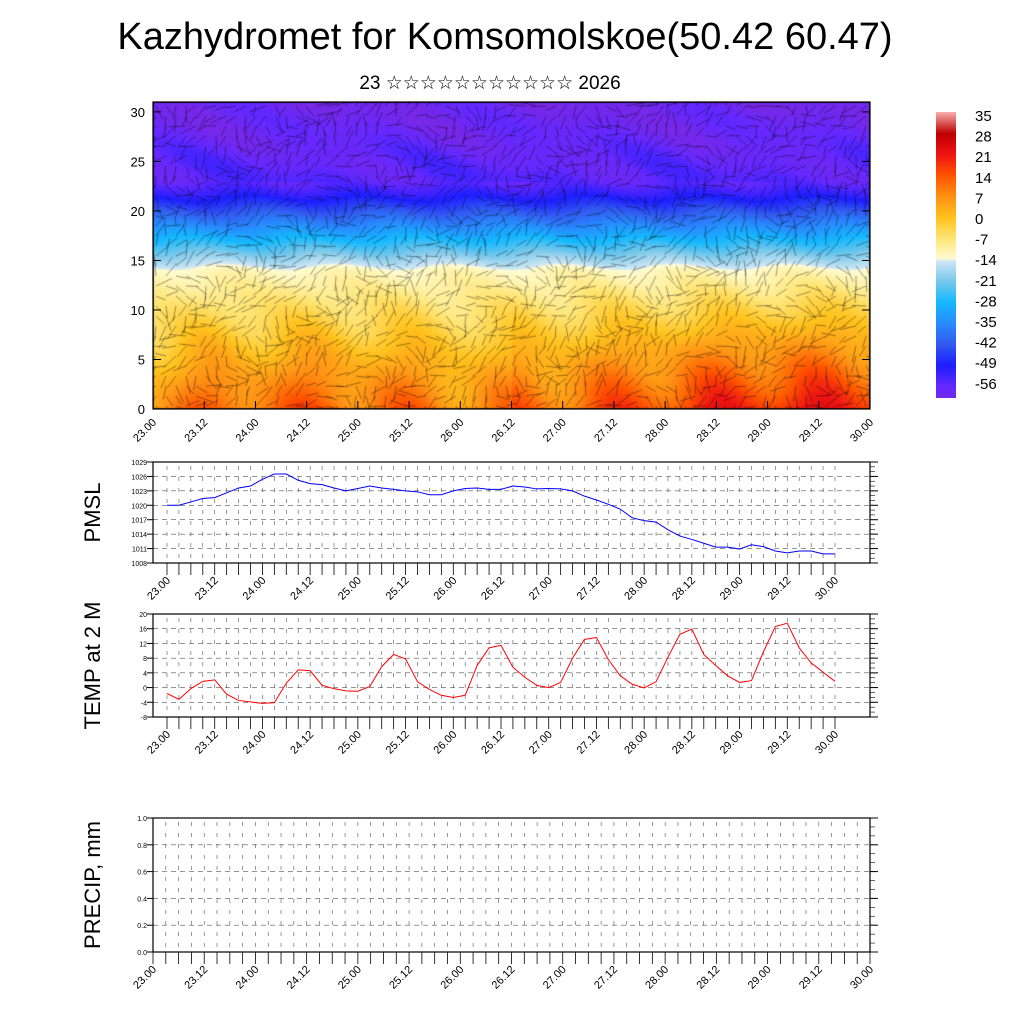 This screenshot has height=1024, width=1024. I want to click on colorbar-label: -56, so click(986, 384).